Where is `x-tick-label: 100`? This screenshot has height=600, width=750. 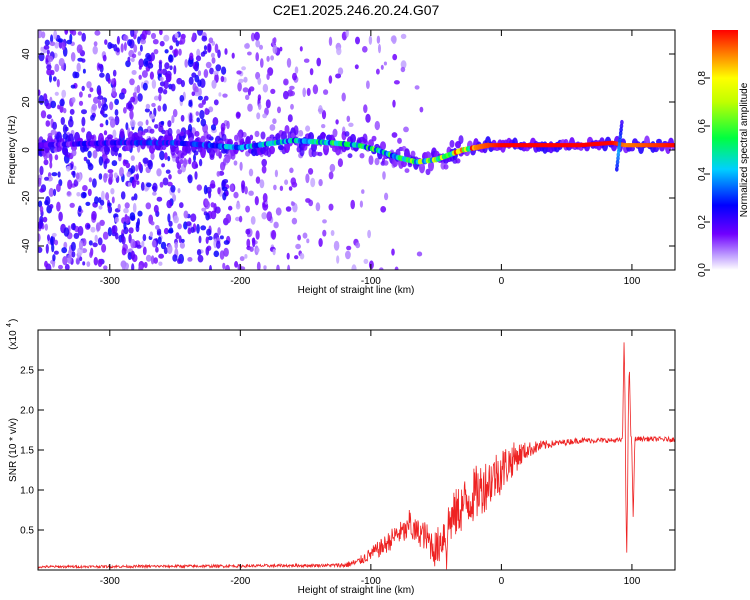 x-tick-label: 100 is located at coordinates (632, 581).